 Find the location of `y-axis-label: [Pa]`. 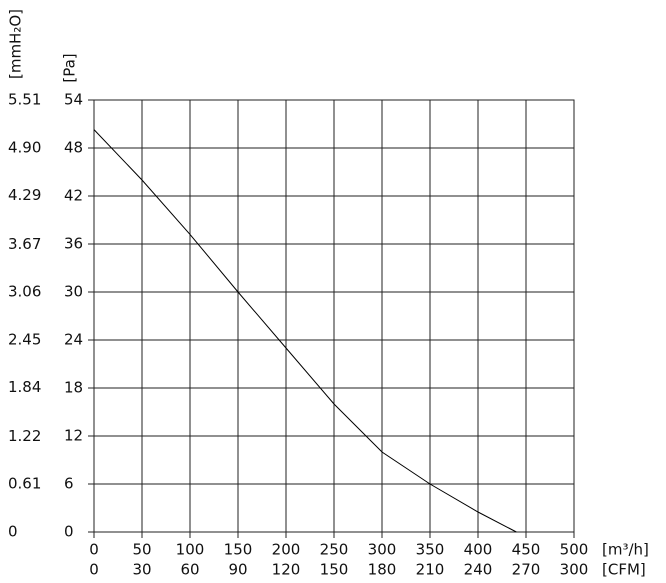

y-axis-label: [Pa] is located at coordinates (70, 67).